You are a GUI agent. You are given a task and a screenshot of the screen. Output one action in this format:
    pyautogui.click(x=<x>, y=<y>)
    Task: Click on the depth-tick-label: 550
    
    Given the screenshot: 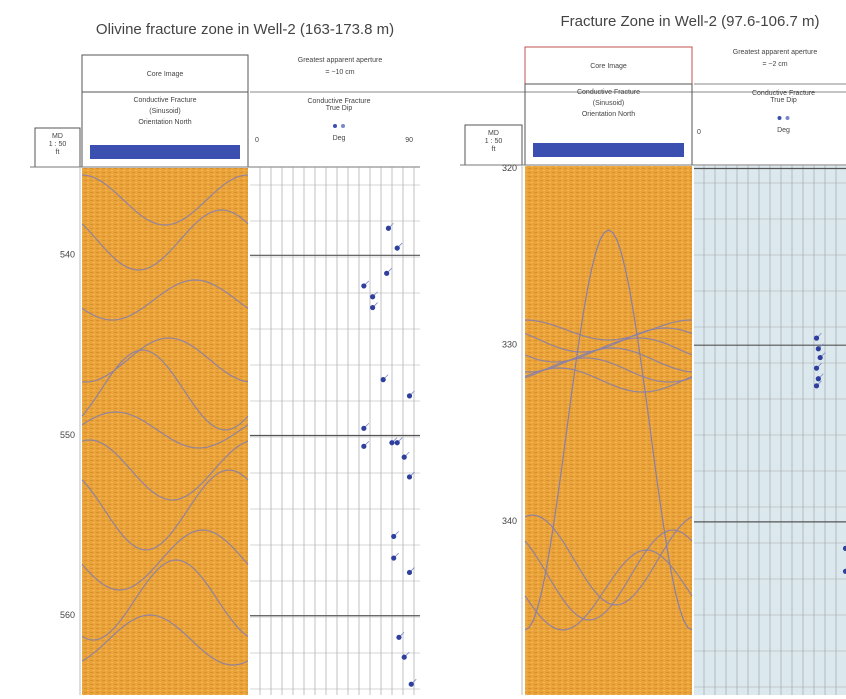 What is the action you would take?
    pyautogui.click(x=67, y=435)
    